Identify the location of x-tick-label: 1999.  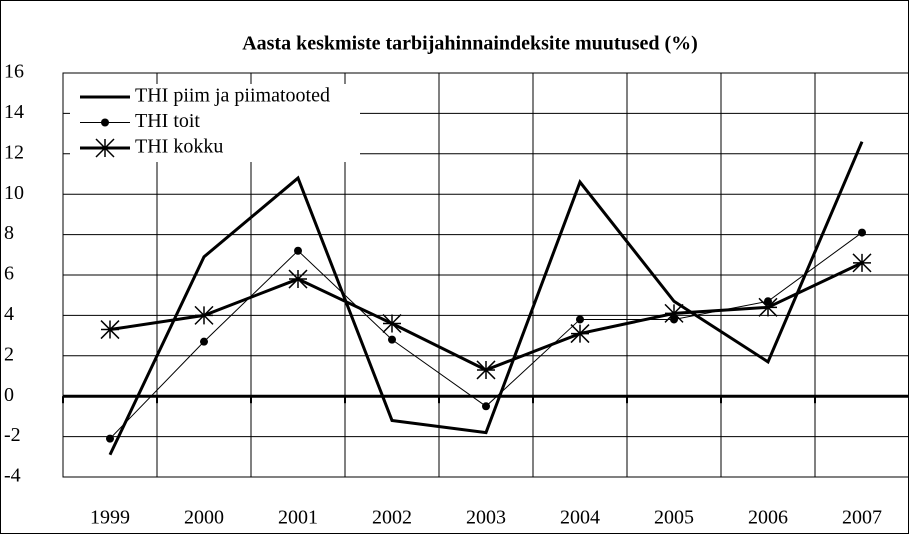
(110, 518).